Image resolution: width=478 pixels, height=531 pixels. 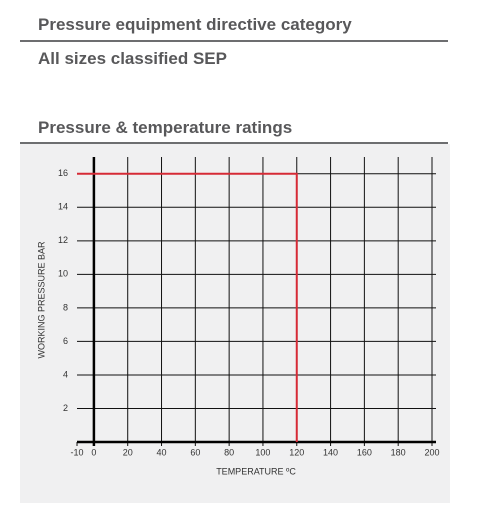 What do you see at coordinates (63, 173) in the screenshot?
I see `y-tick-label: 16` at bounding box center [63, 173].